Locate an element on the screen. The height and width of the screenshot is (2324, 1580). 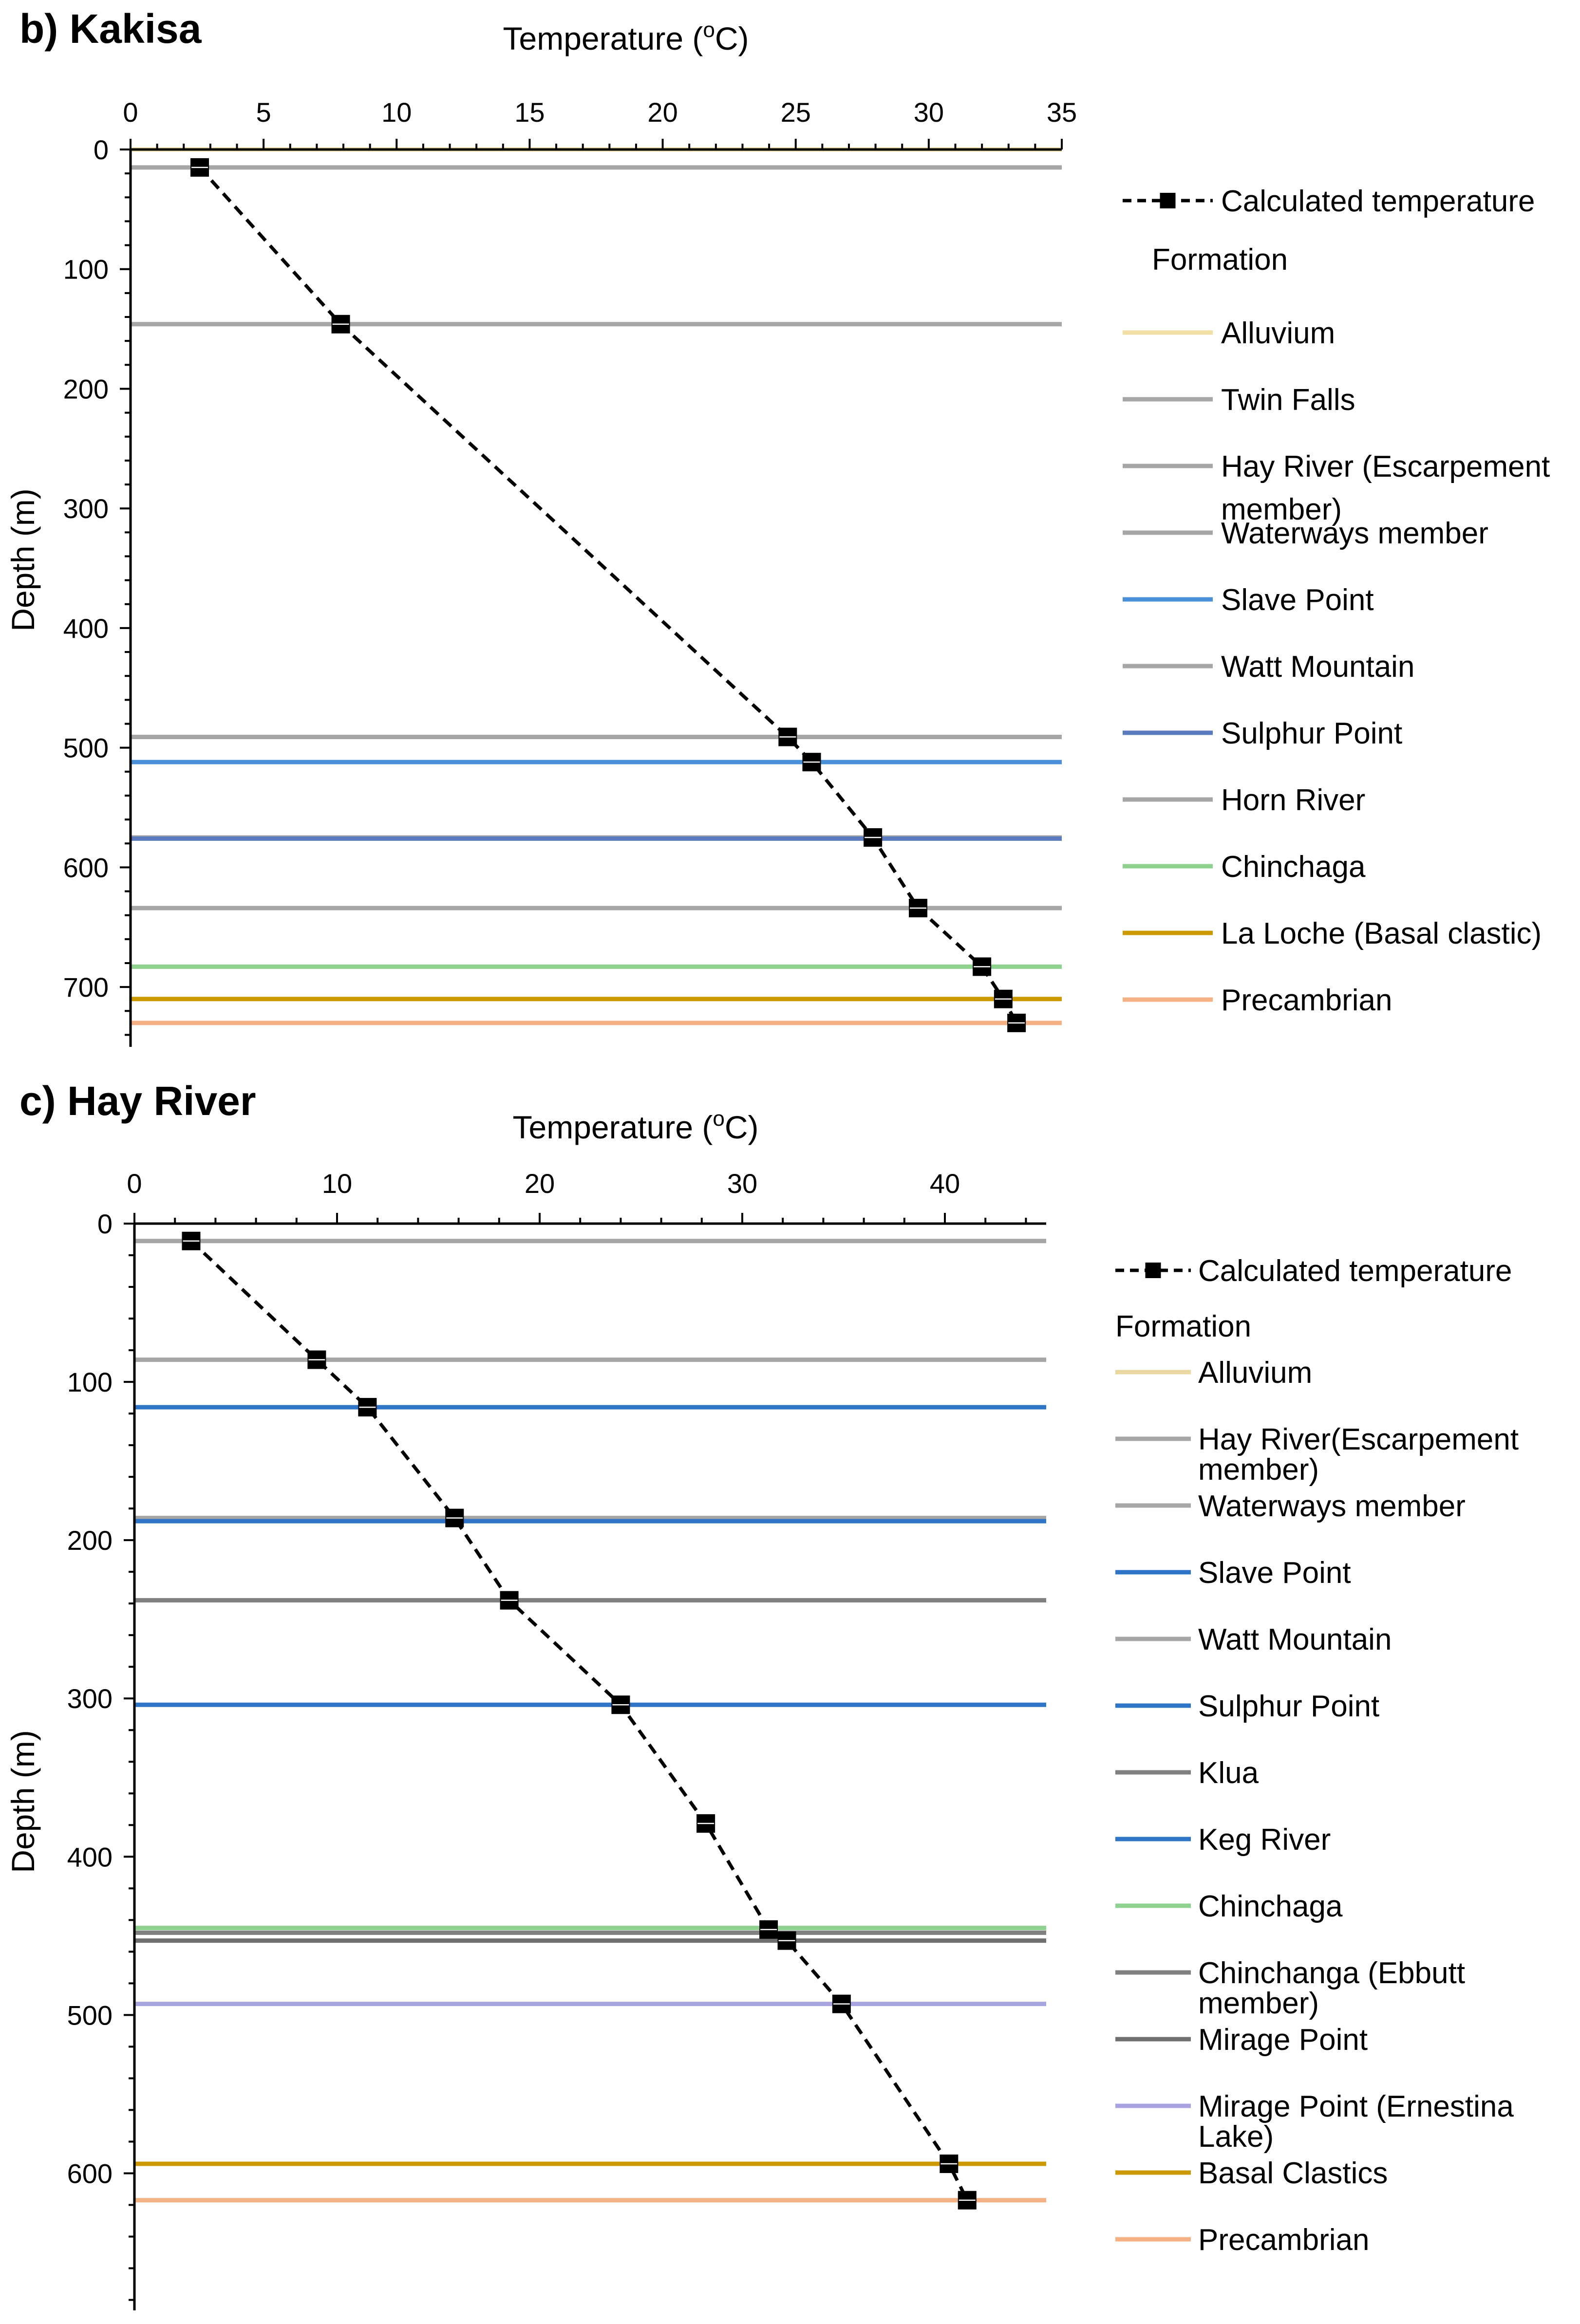
hay-river-y-tick-label: 200 is located at coordinates (90, 1540).